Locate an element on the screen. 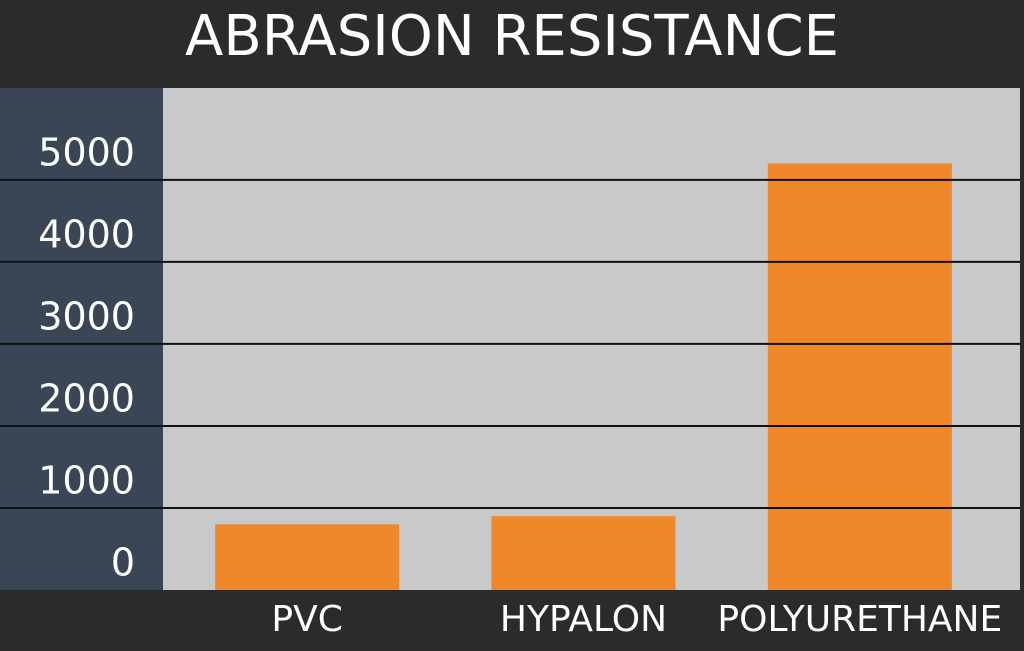  chart-title: ABRASION RESISTANCE is located at coordinates (512, 36).